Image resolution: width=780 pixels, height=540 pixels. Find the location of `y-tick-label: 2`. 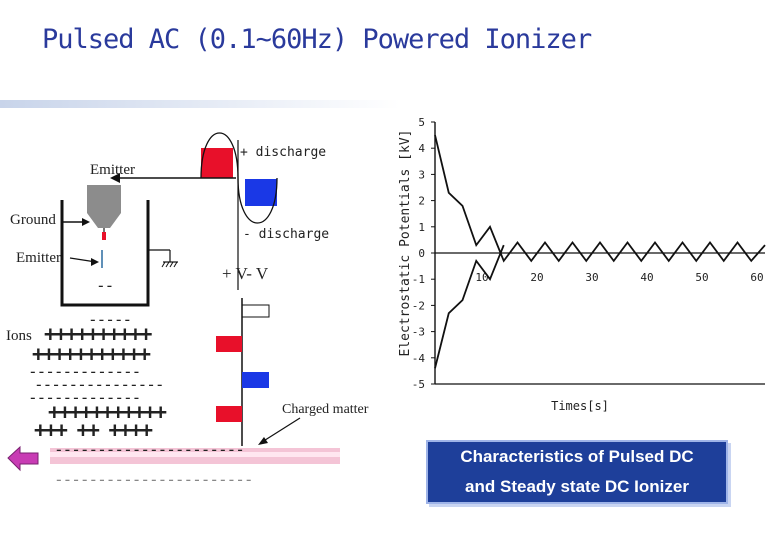

y-tick-label: 2 is located at coordinates (421, 201).